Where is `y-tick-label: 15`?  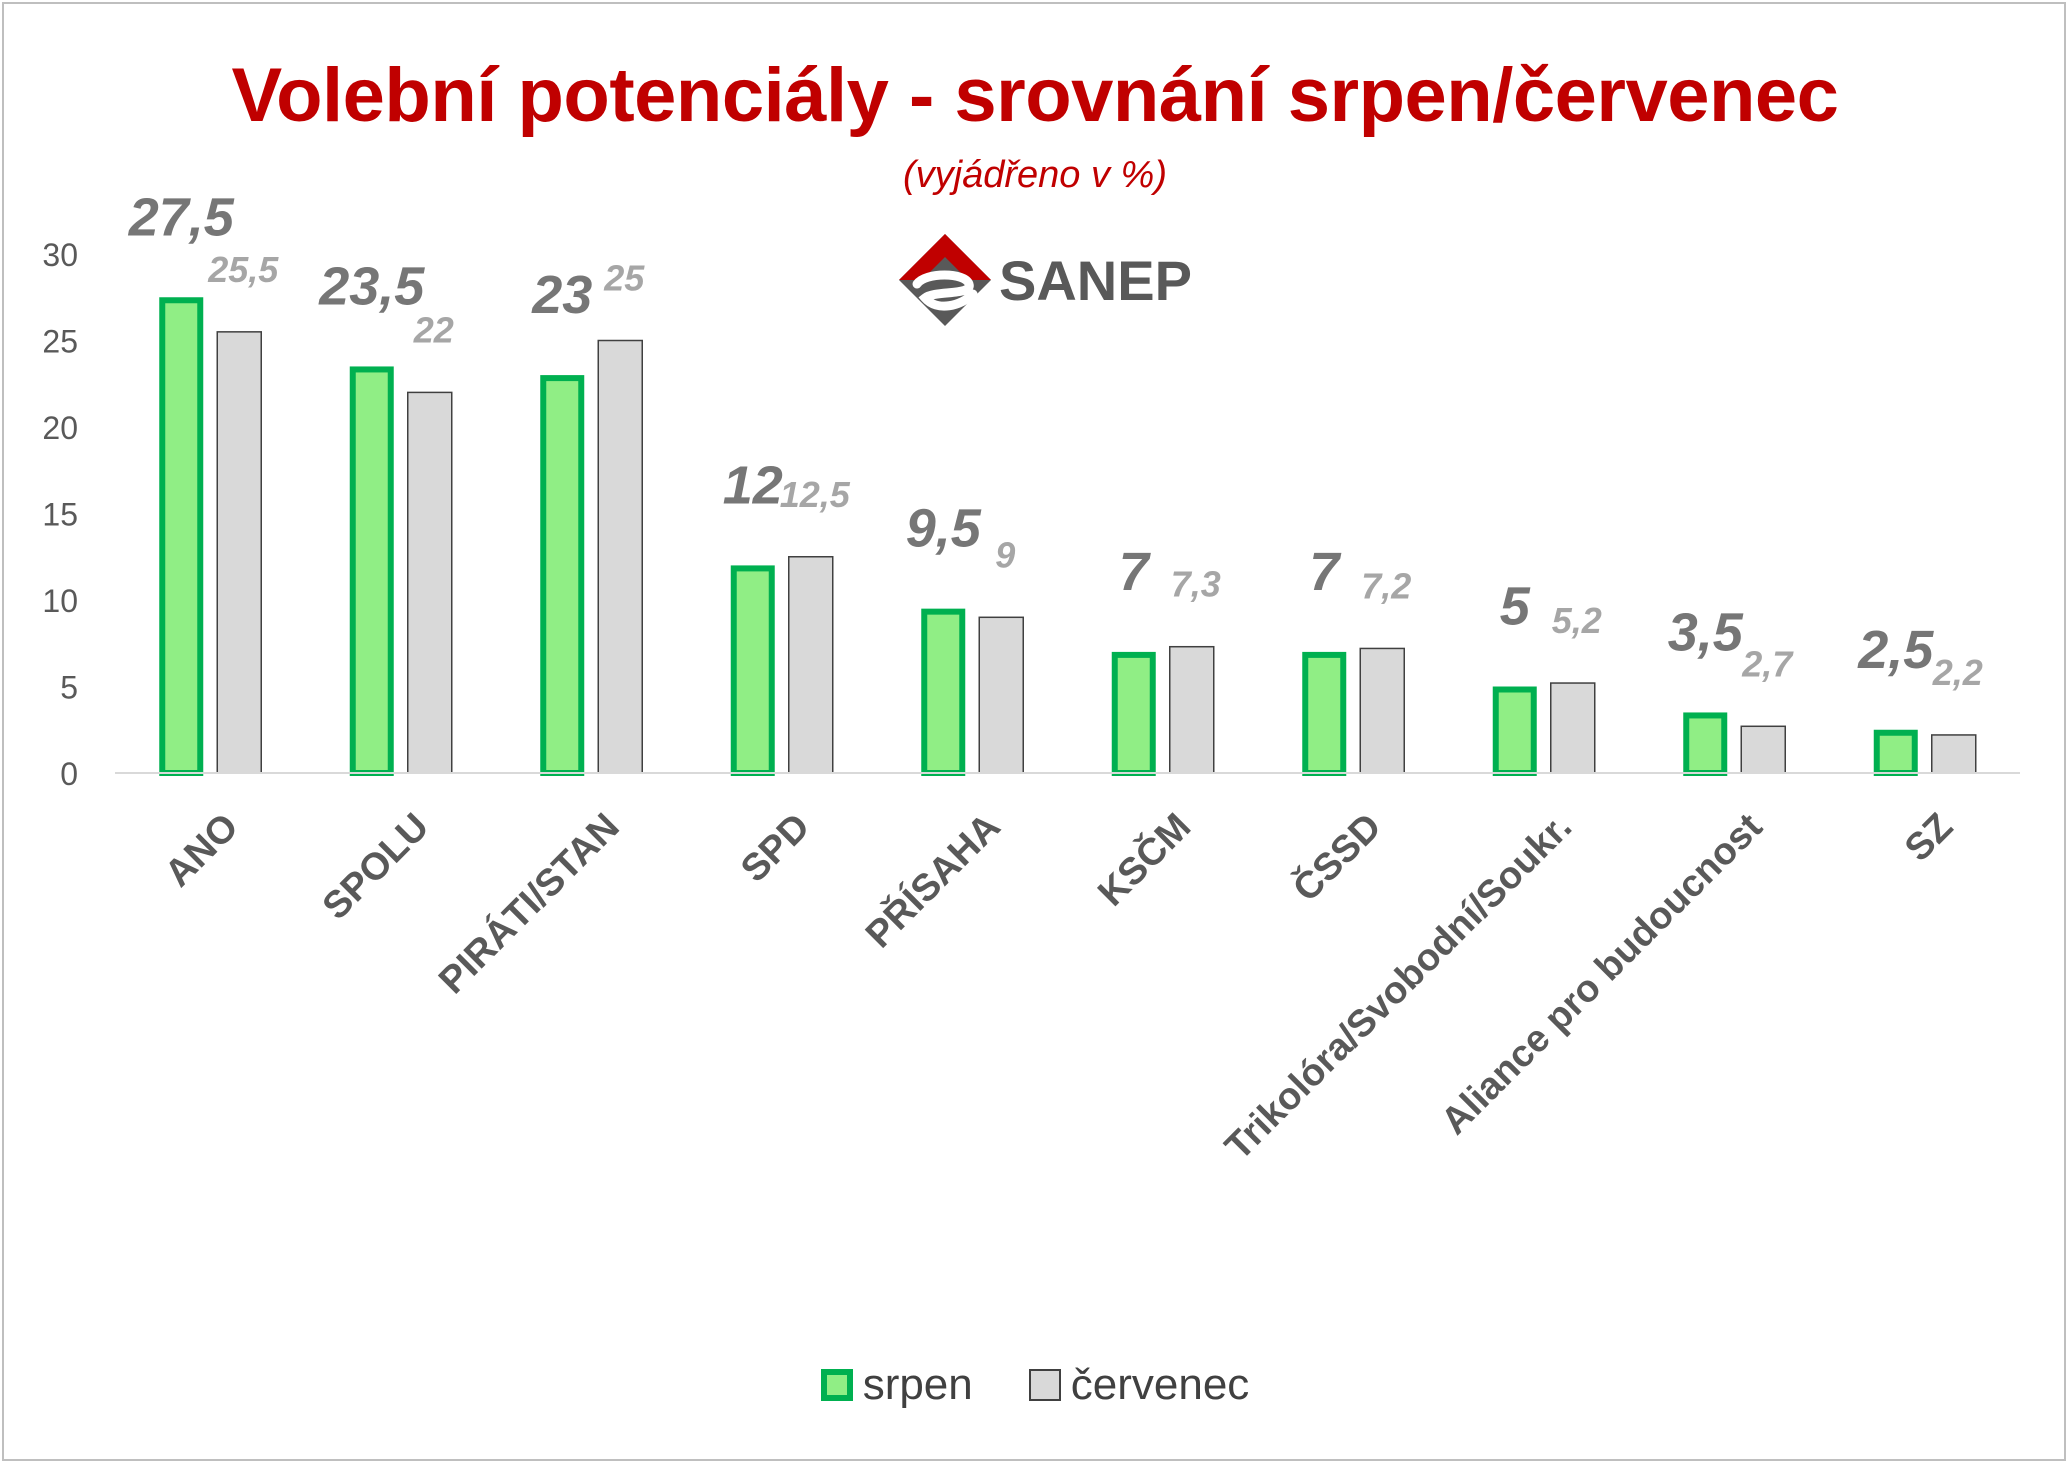
y-tick-label: 15 is located at coordinates (60, 515).